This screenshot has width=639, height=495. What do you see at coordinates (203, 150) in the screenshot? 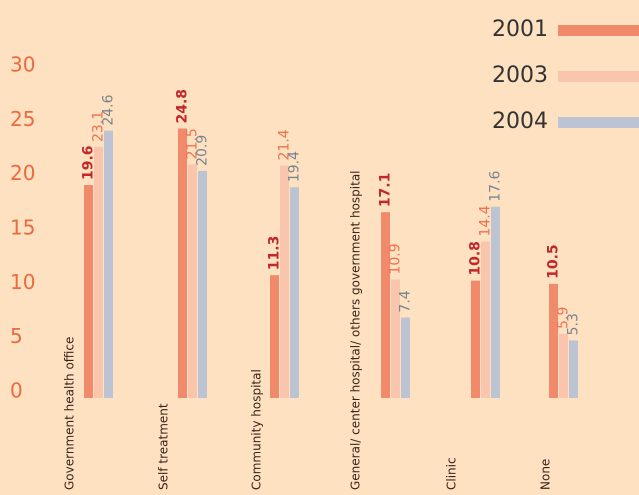
I see `value-label: 20.9` at bounding box center [203, 150].